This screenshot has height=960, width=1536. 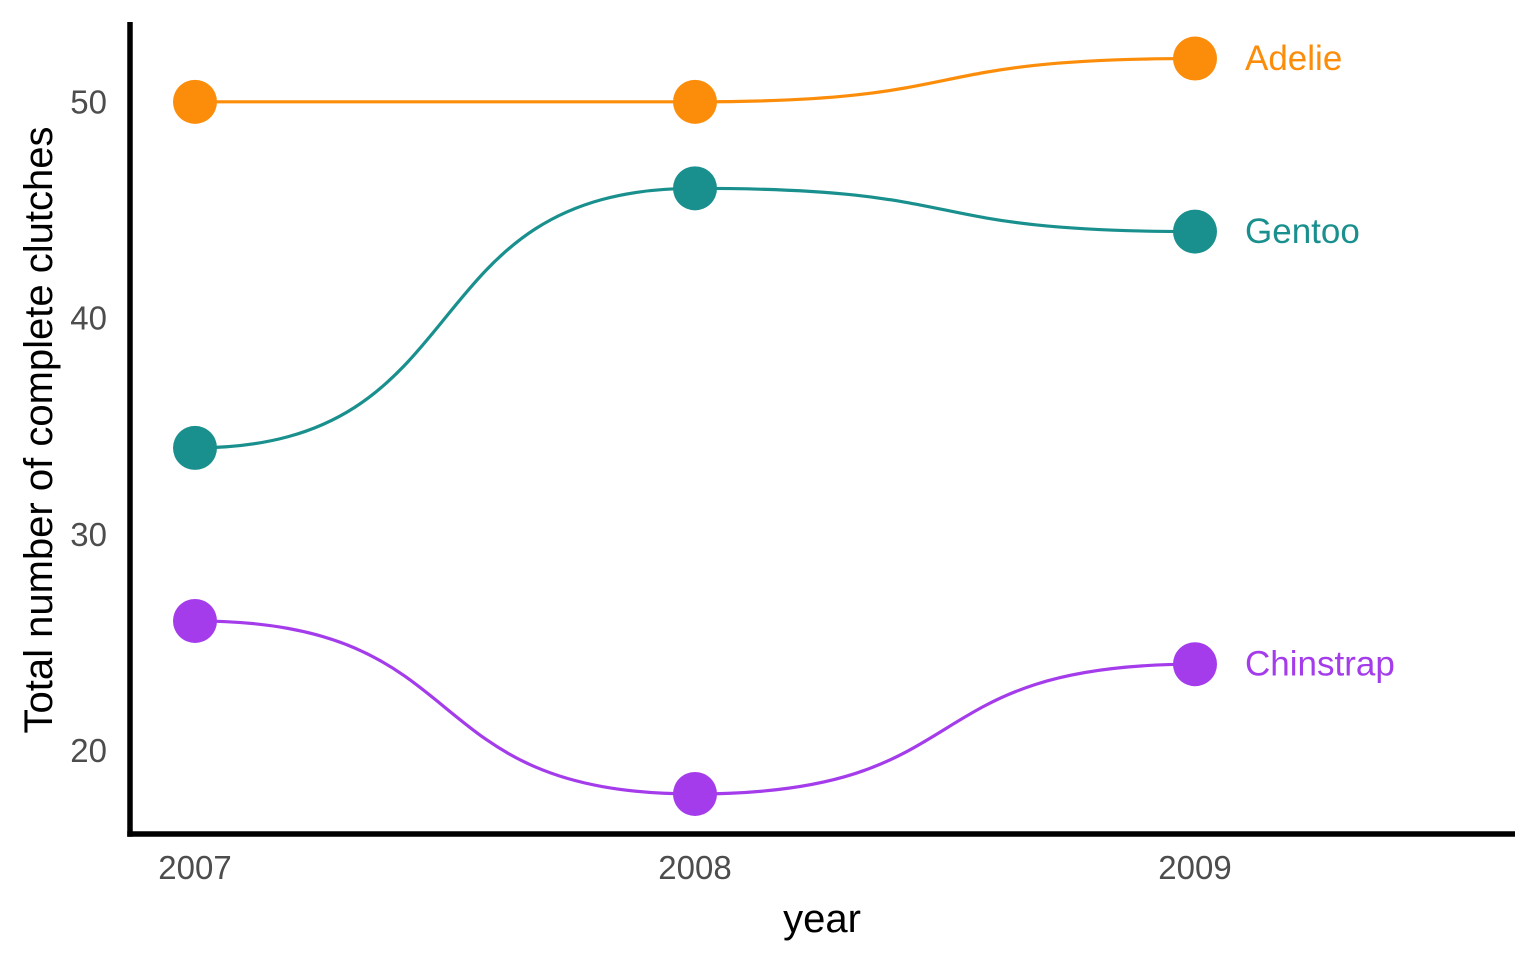 What do you see at coordinates (1293, 58) in the screenshot?
I see `series-label-adelie: Adelie` at bounding box center [1293, 58].